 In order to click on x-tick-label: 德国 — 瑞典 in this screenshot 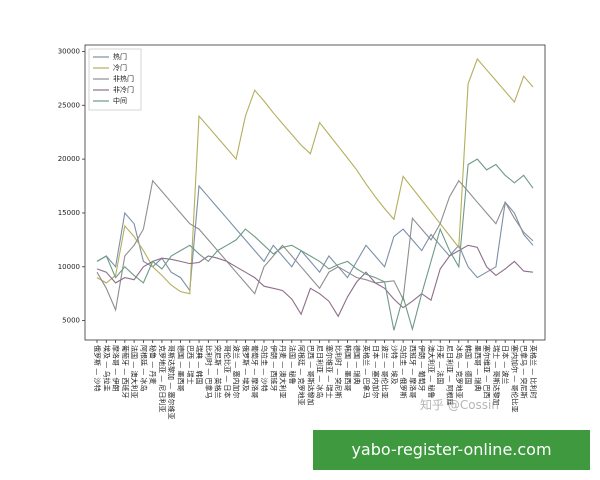, I will do `click(357, 364)`.